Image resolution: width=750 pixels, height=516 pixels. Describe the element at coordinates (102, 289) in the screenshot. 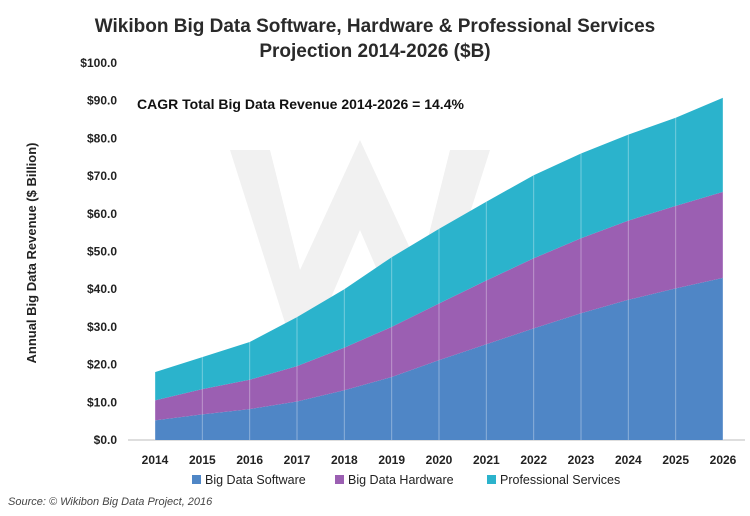

I see `y-tick-label: $40.0` at that location.